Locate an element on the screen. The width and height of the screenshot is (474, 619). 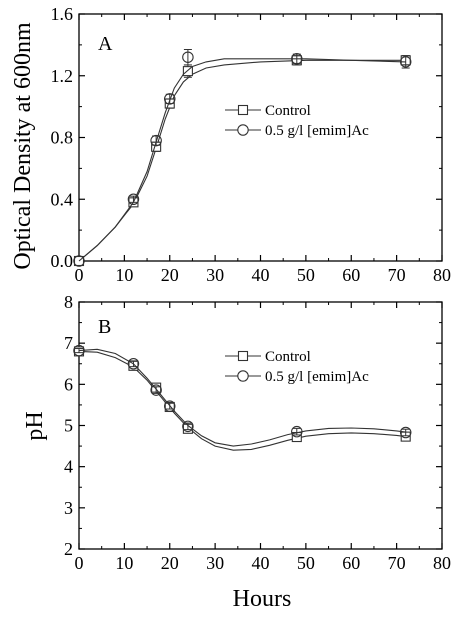
panel-b-x-tick-label: 10 is located at coordinates (124, 563).